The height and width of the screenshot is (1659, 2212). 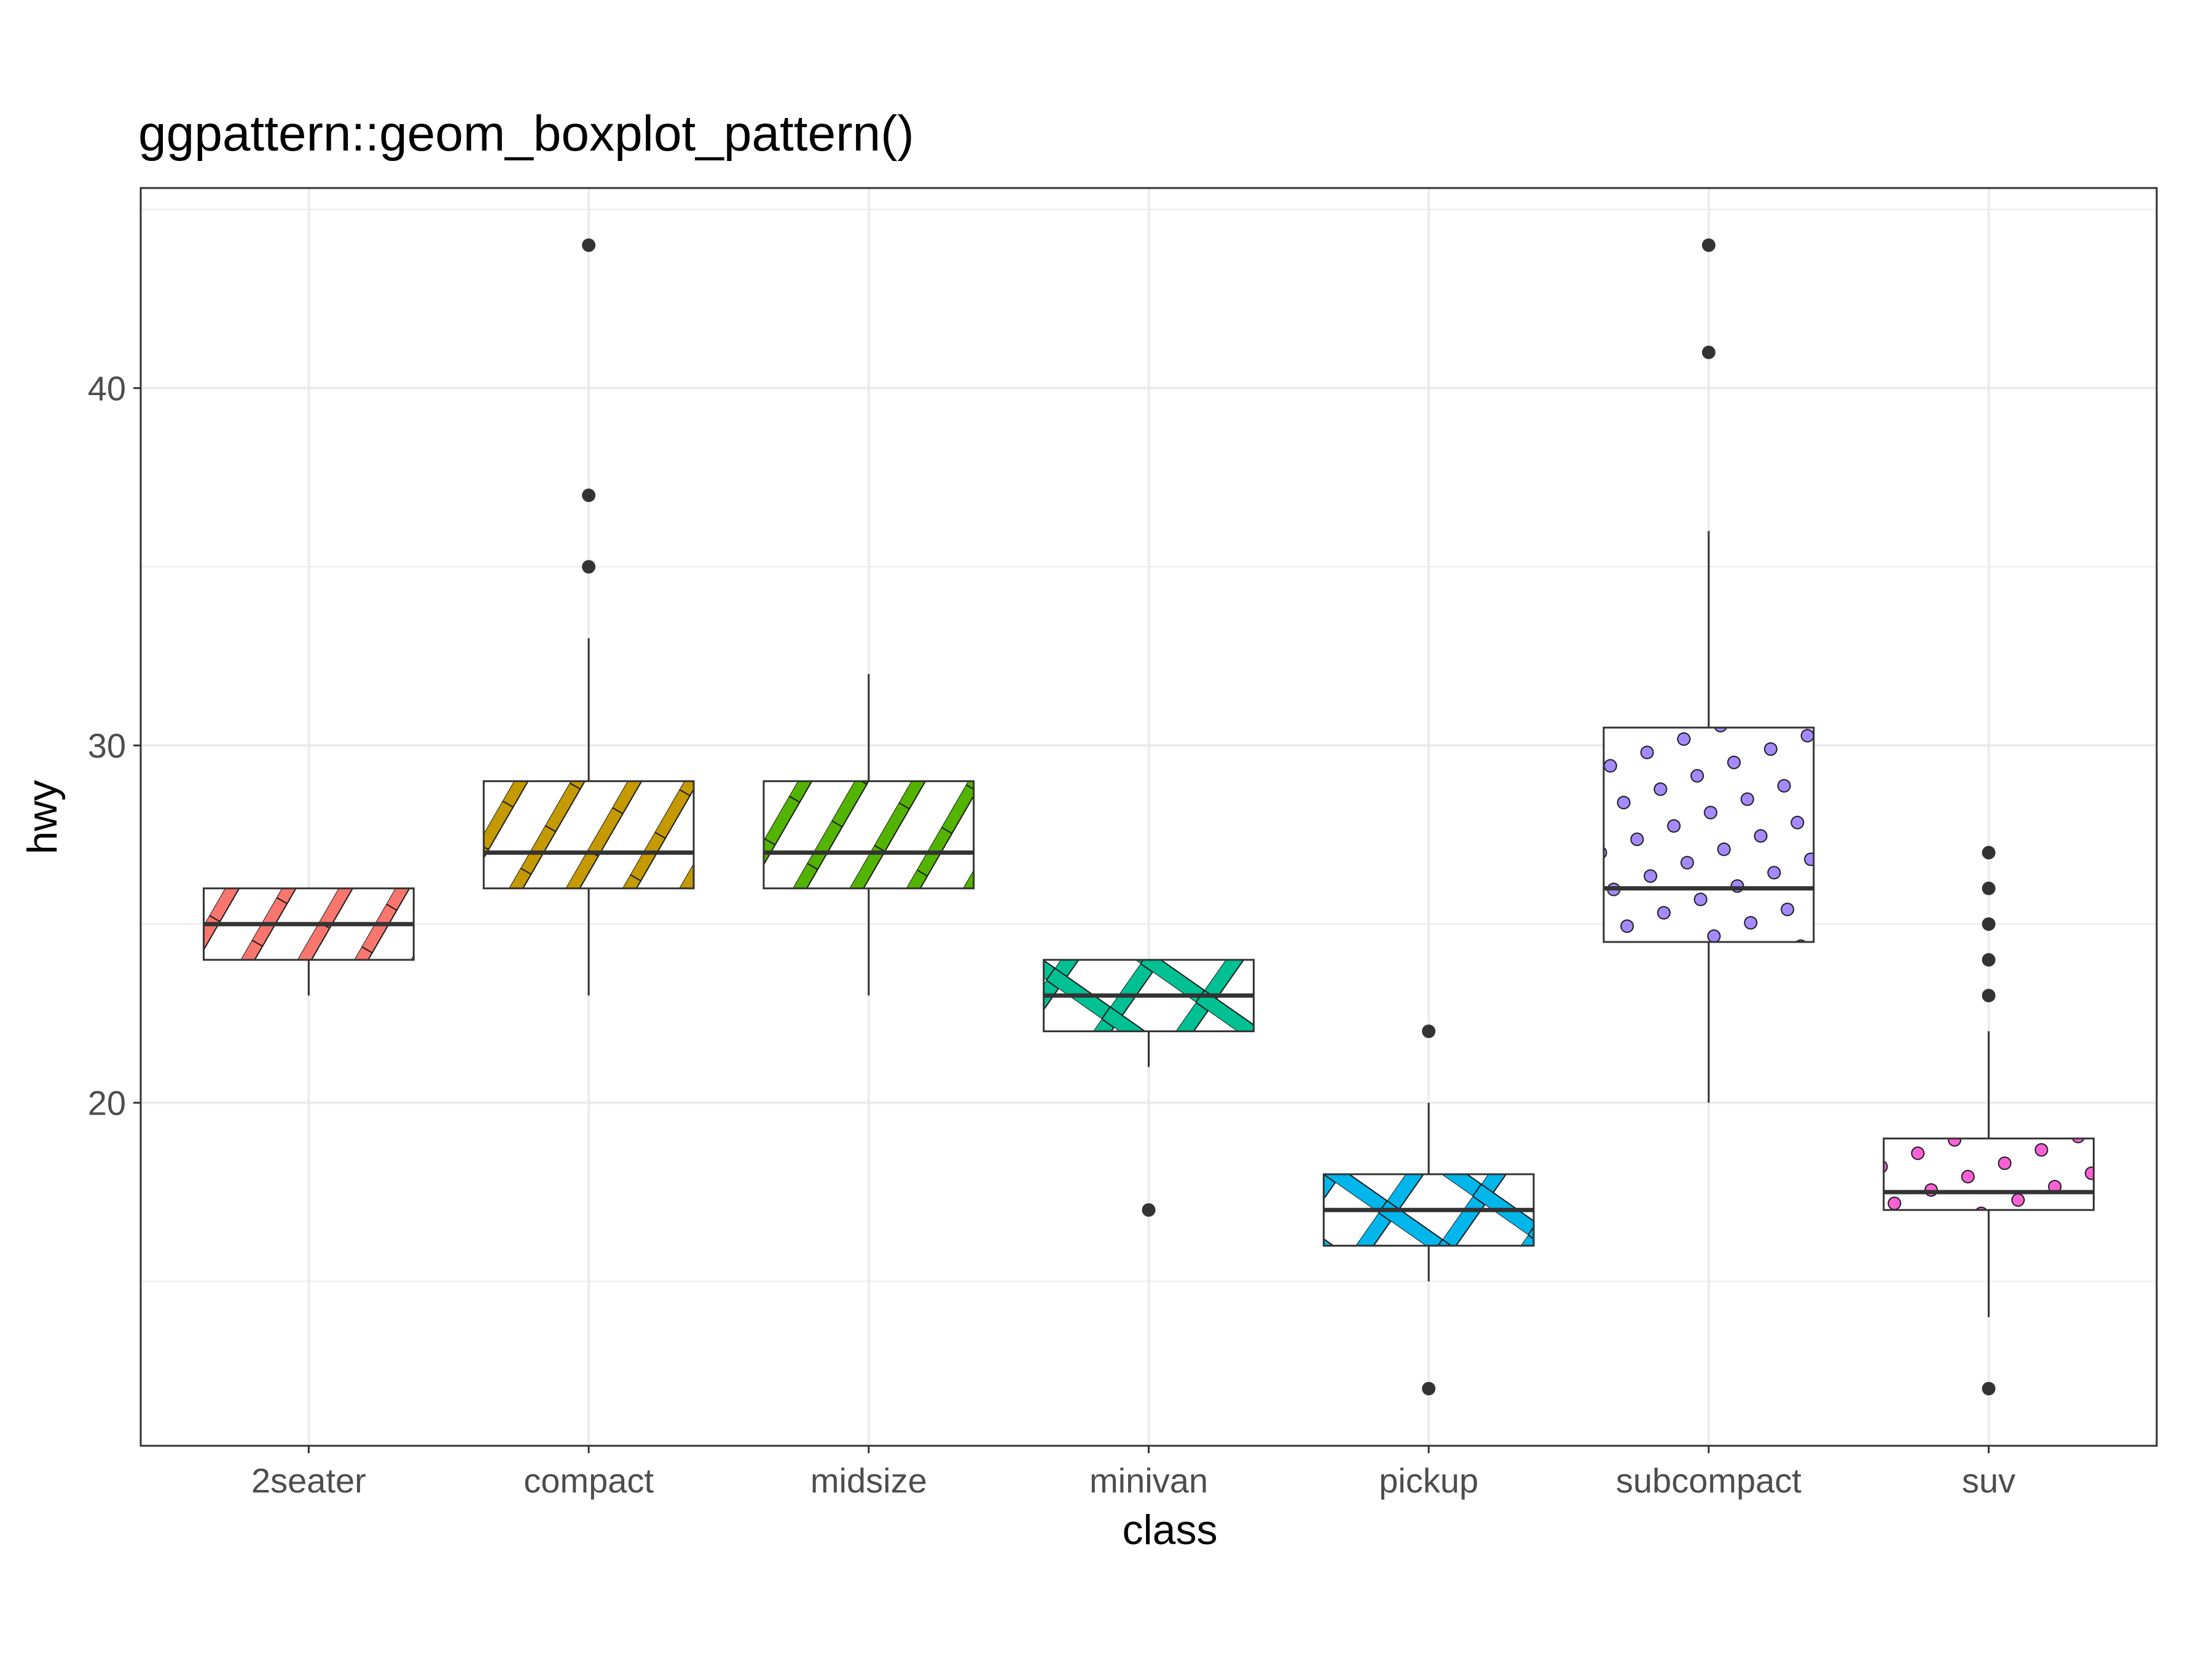 I want to click on box-pickup, so click(x=1428, y=1209).